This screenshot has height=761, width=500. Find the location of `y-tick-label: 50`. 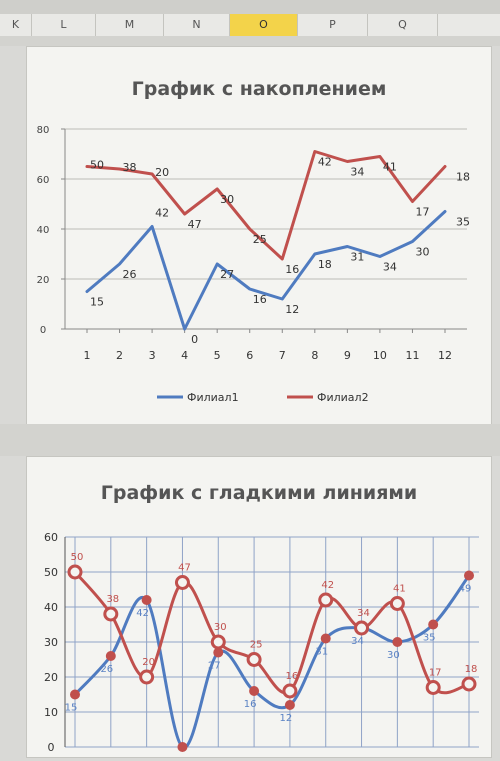

y-tick-label: 50 is located at coordinates (51, 572).